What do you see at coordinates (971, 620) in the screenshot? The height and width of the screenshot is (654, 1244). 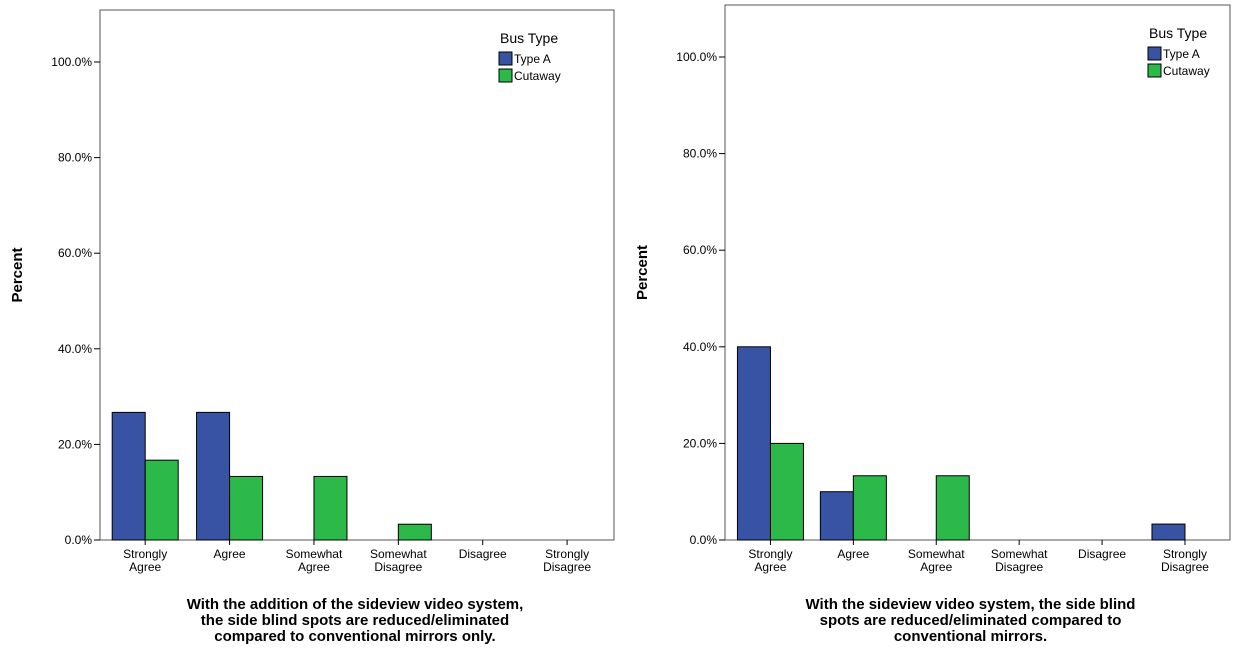 I see `x-axis-title: spots are reduced/eliminated compared to` at bounding box center [971, 620].